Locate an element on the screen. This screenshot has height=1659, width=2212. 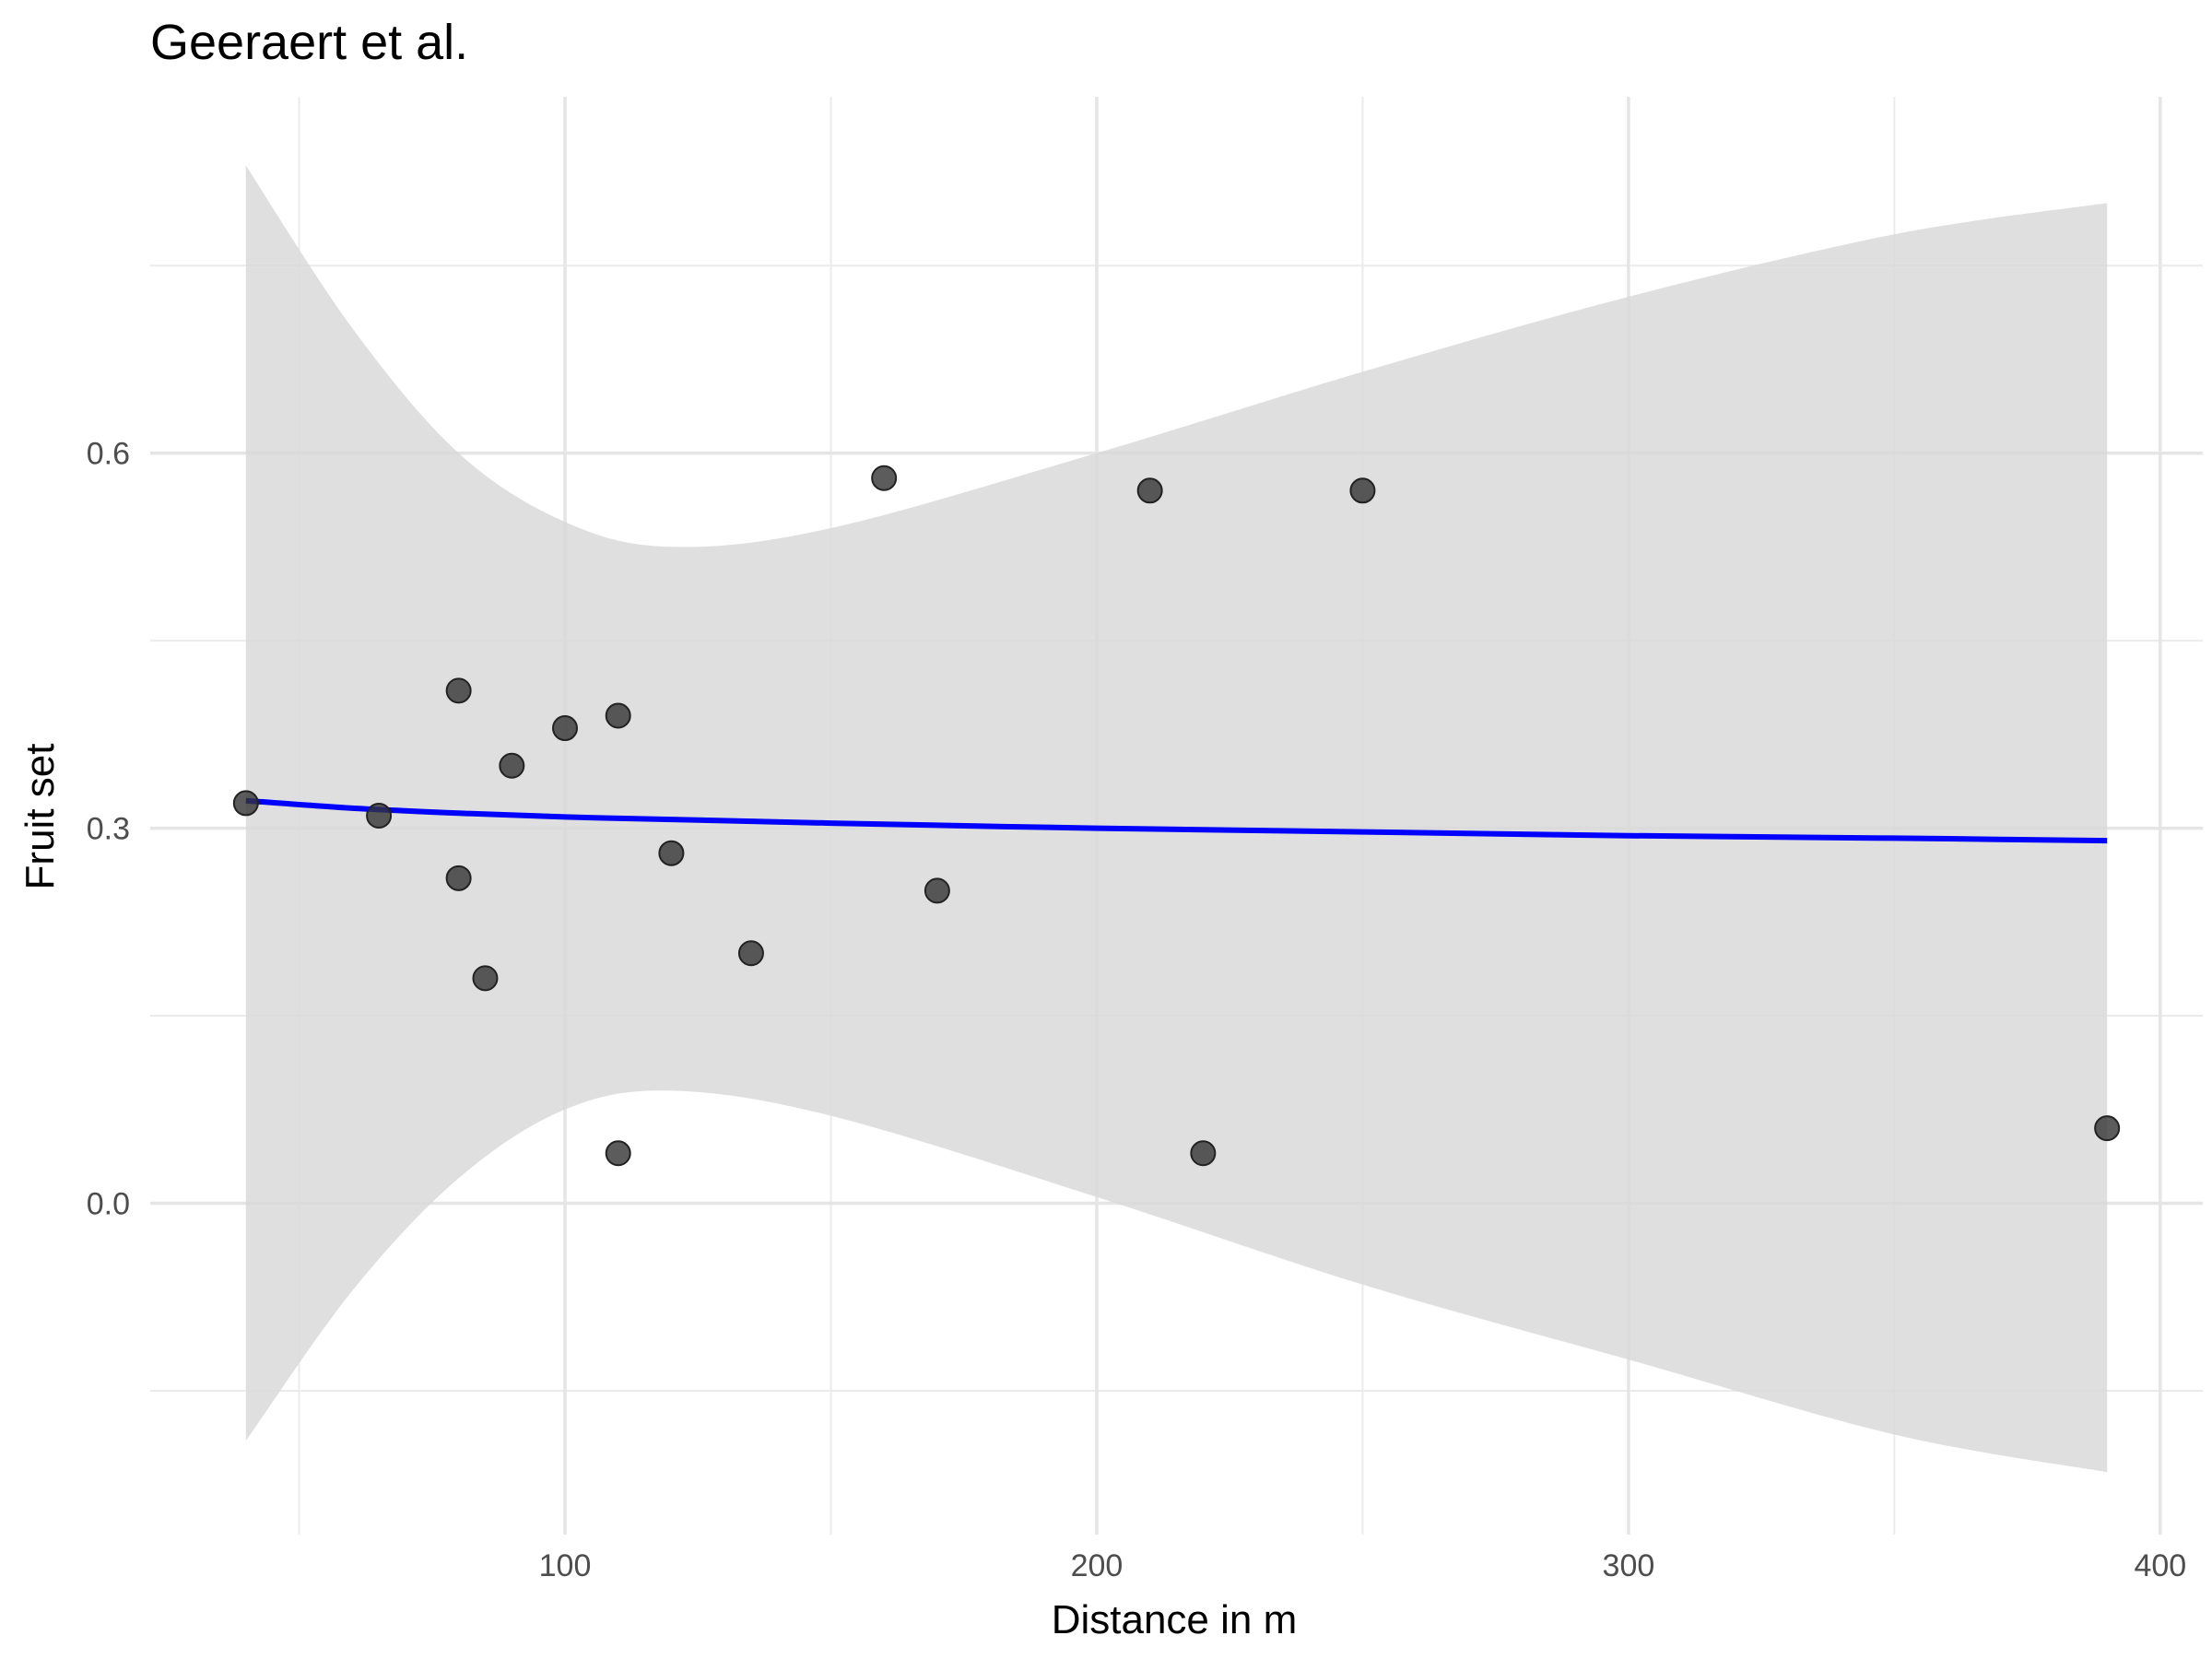
x-tick-label: 300 is located at coordinates (1629, 1565).